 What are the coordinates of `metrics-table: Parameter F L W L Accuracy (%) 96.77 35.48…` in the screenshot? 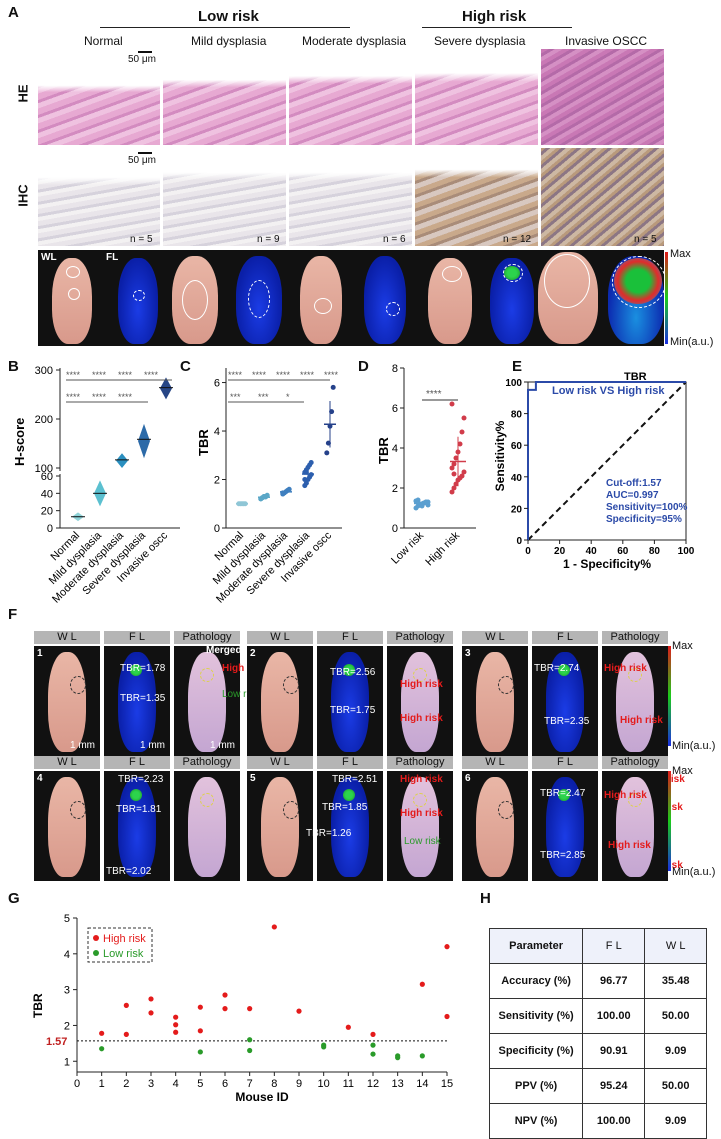 It's located at (597, 1033).